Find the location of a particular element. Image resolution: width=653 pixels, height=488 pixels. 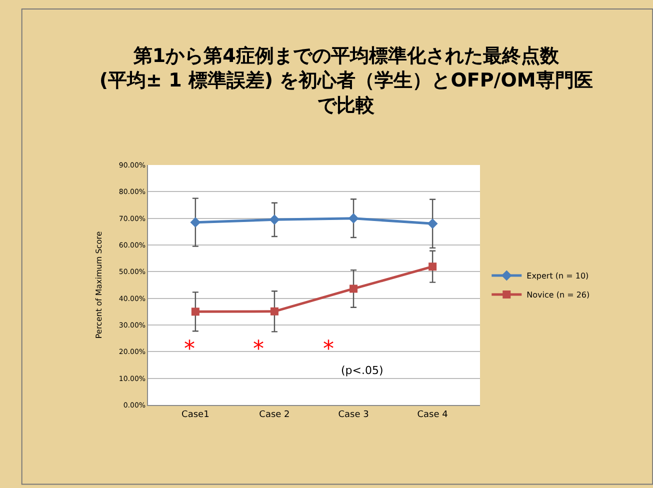

annotation: (p<.05) is located at coordinates (362, 370).